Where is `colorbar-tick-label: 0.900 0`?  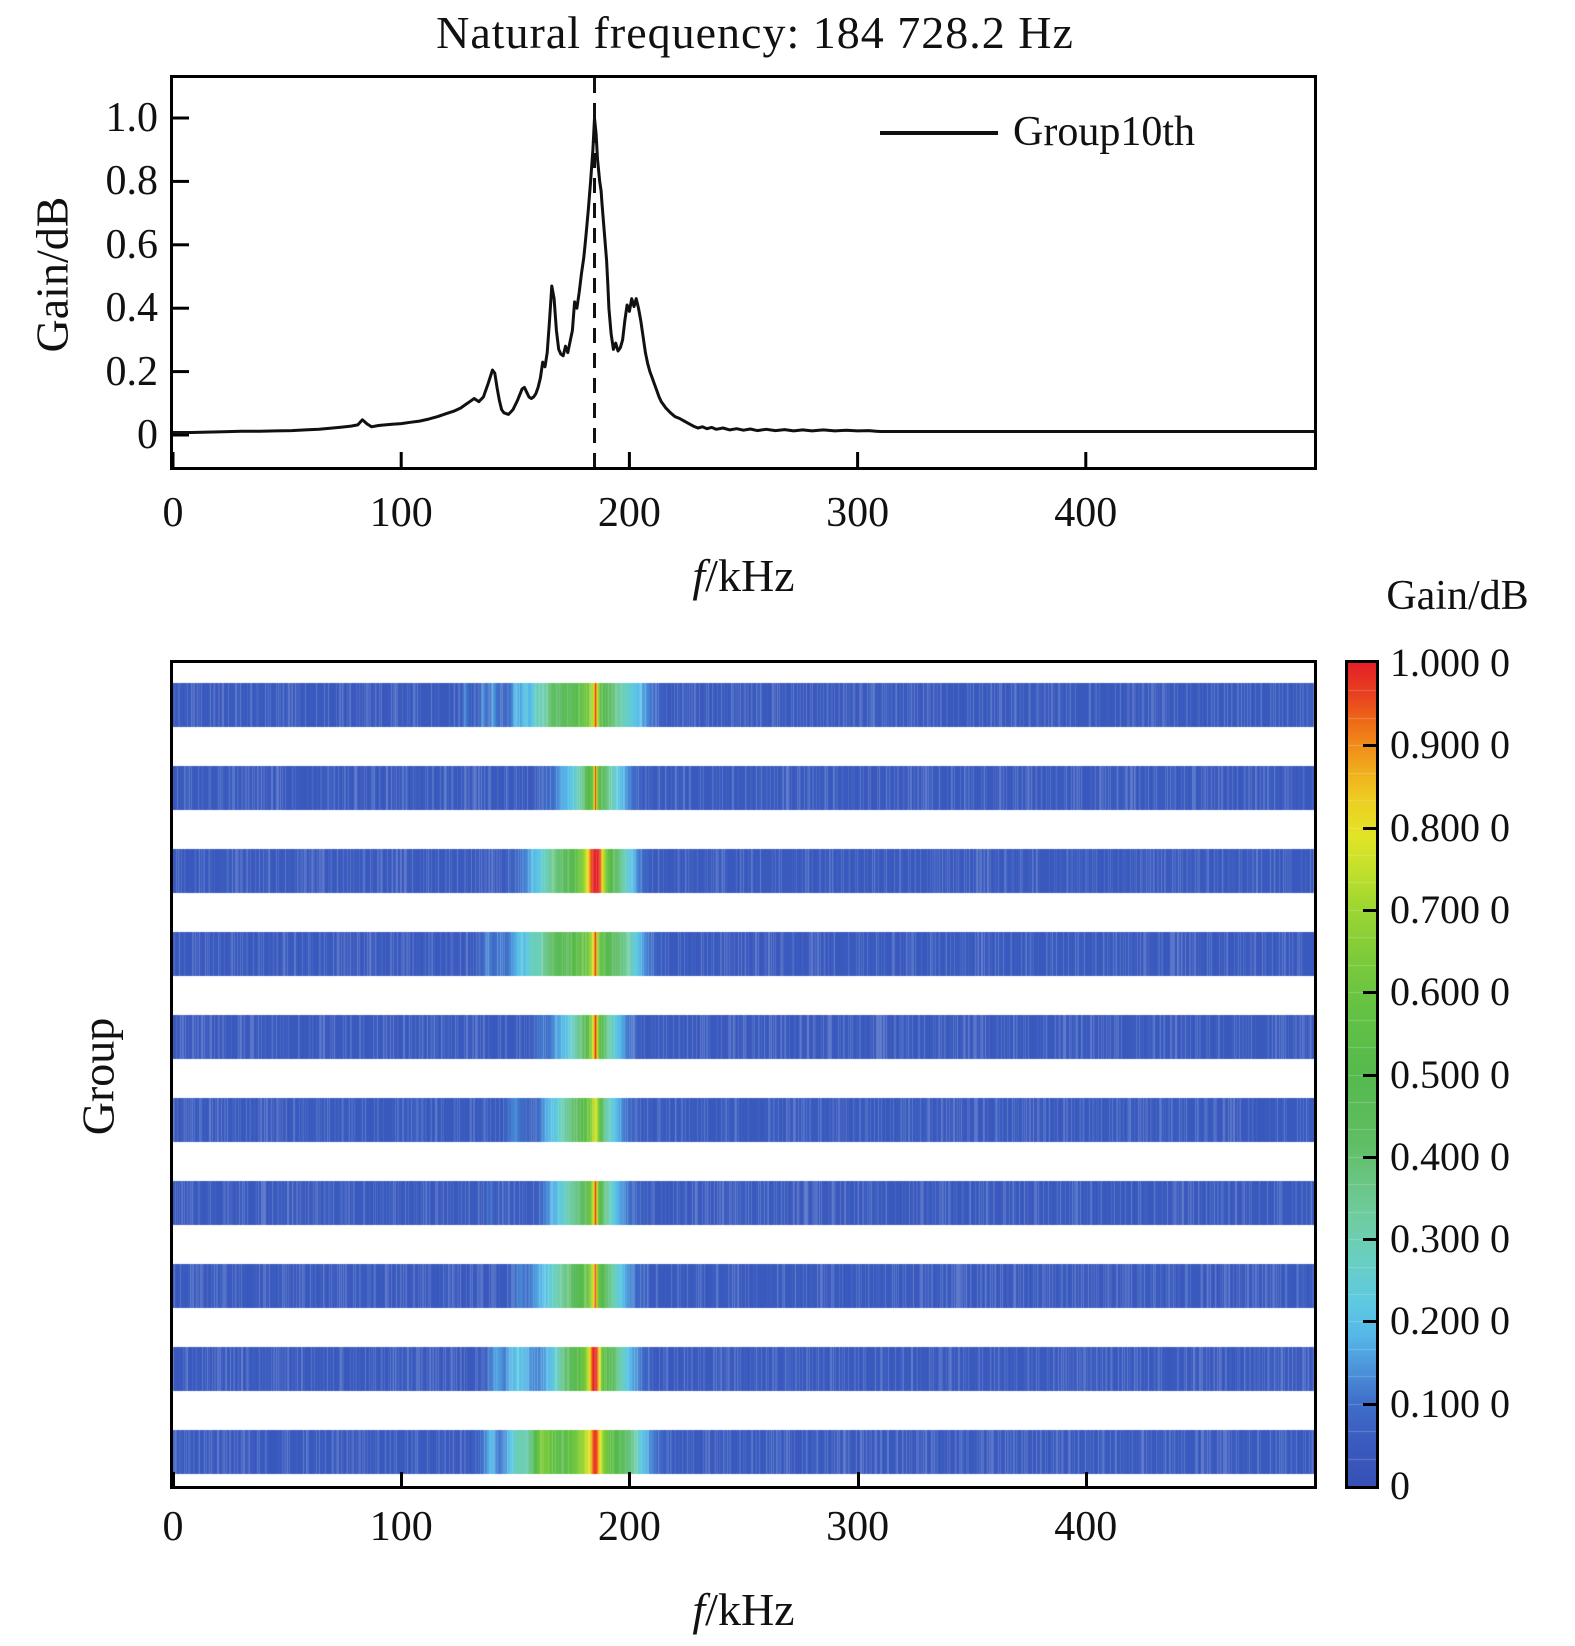
colorbar-tick-label: 0.900 0 is located at coordinates (1450, 745).